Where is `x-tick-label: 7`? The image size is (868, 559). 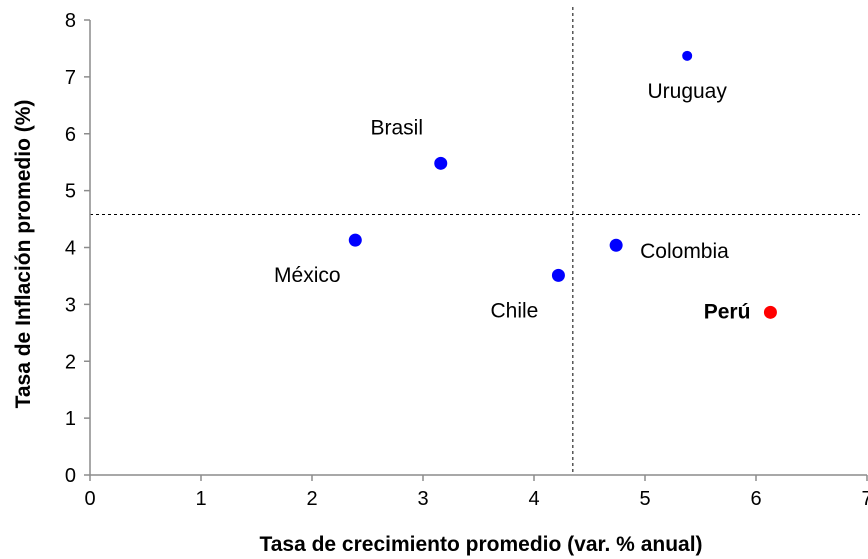 x-tick-label: 7 is located at coordinates (864, 499).